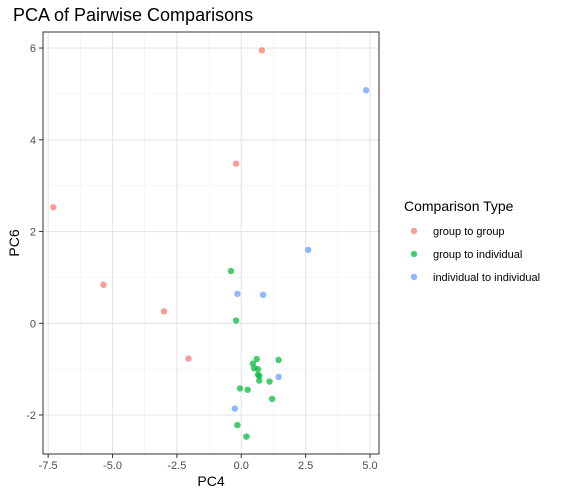 The height and width of the screenshot is (496, 563). What do you see at coordinates (369, 466) in the screenshot?
I see `x-tick-label: 5.0` at bounding box center [369, 466].